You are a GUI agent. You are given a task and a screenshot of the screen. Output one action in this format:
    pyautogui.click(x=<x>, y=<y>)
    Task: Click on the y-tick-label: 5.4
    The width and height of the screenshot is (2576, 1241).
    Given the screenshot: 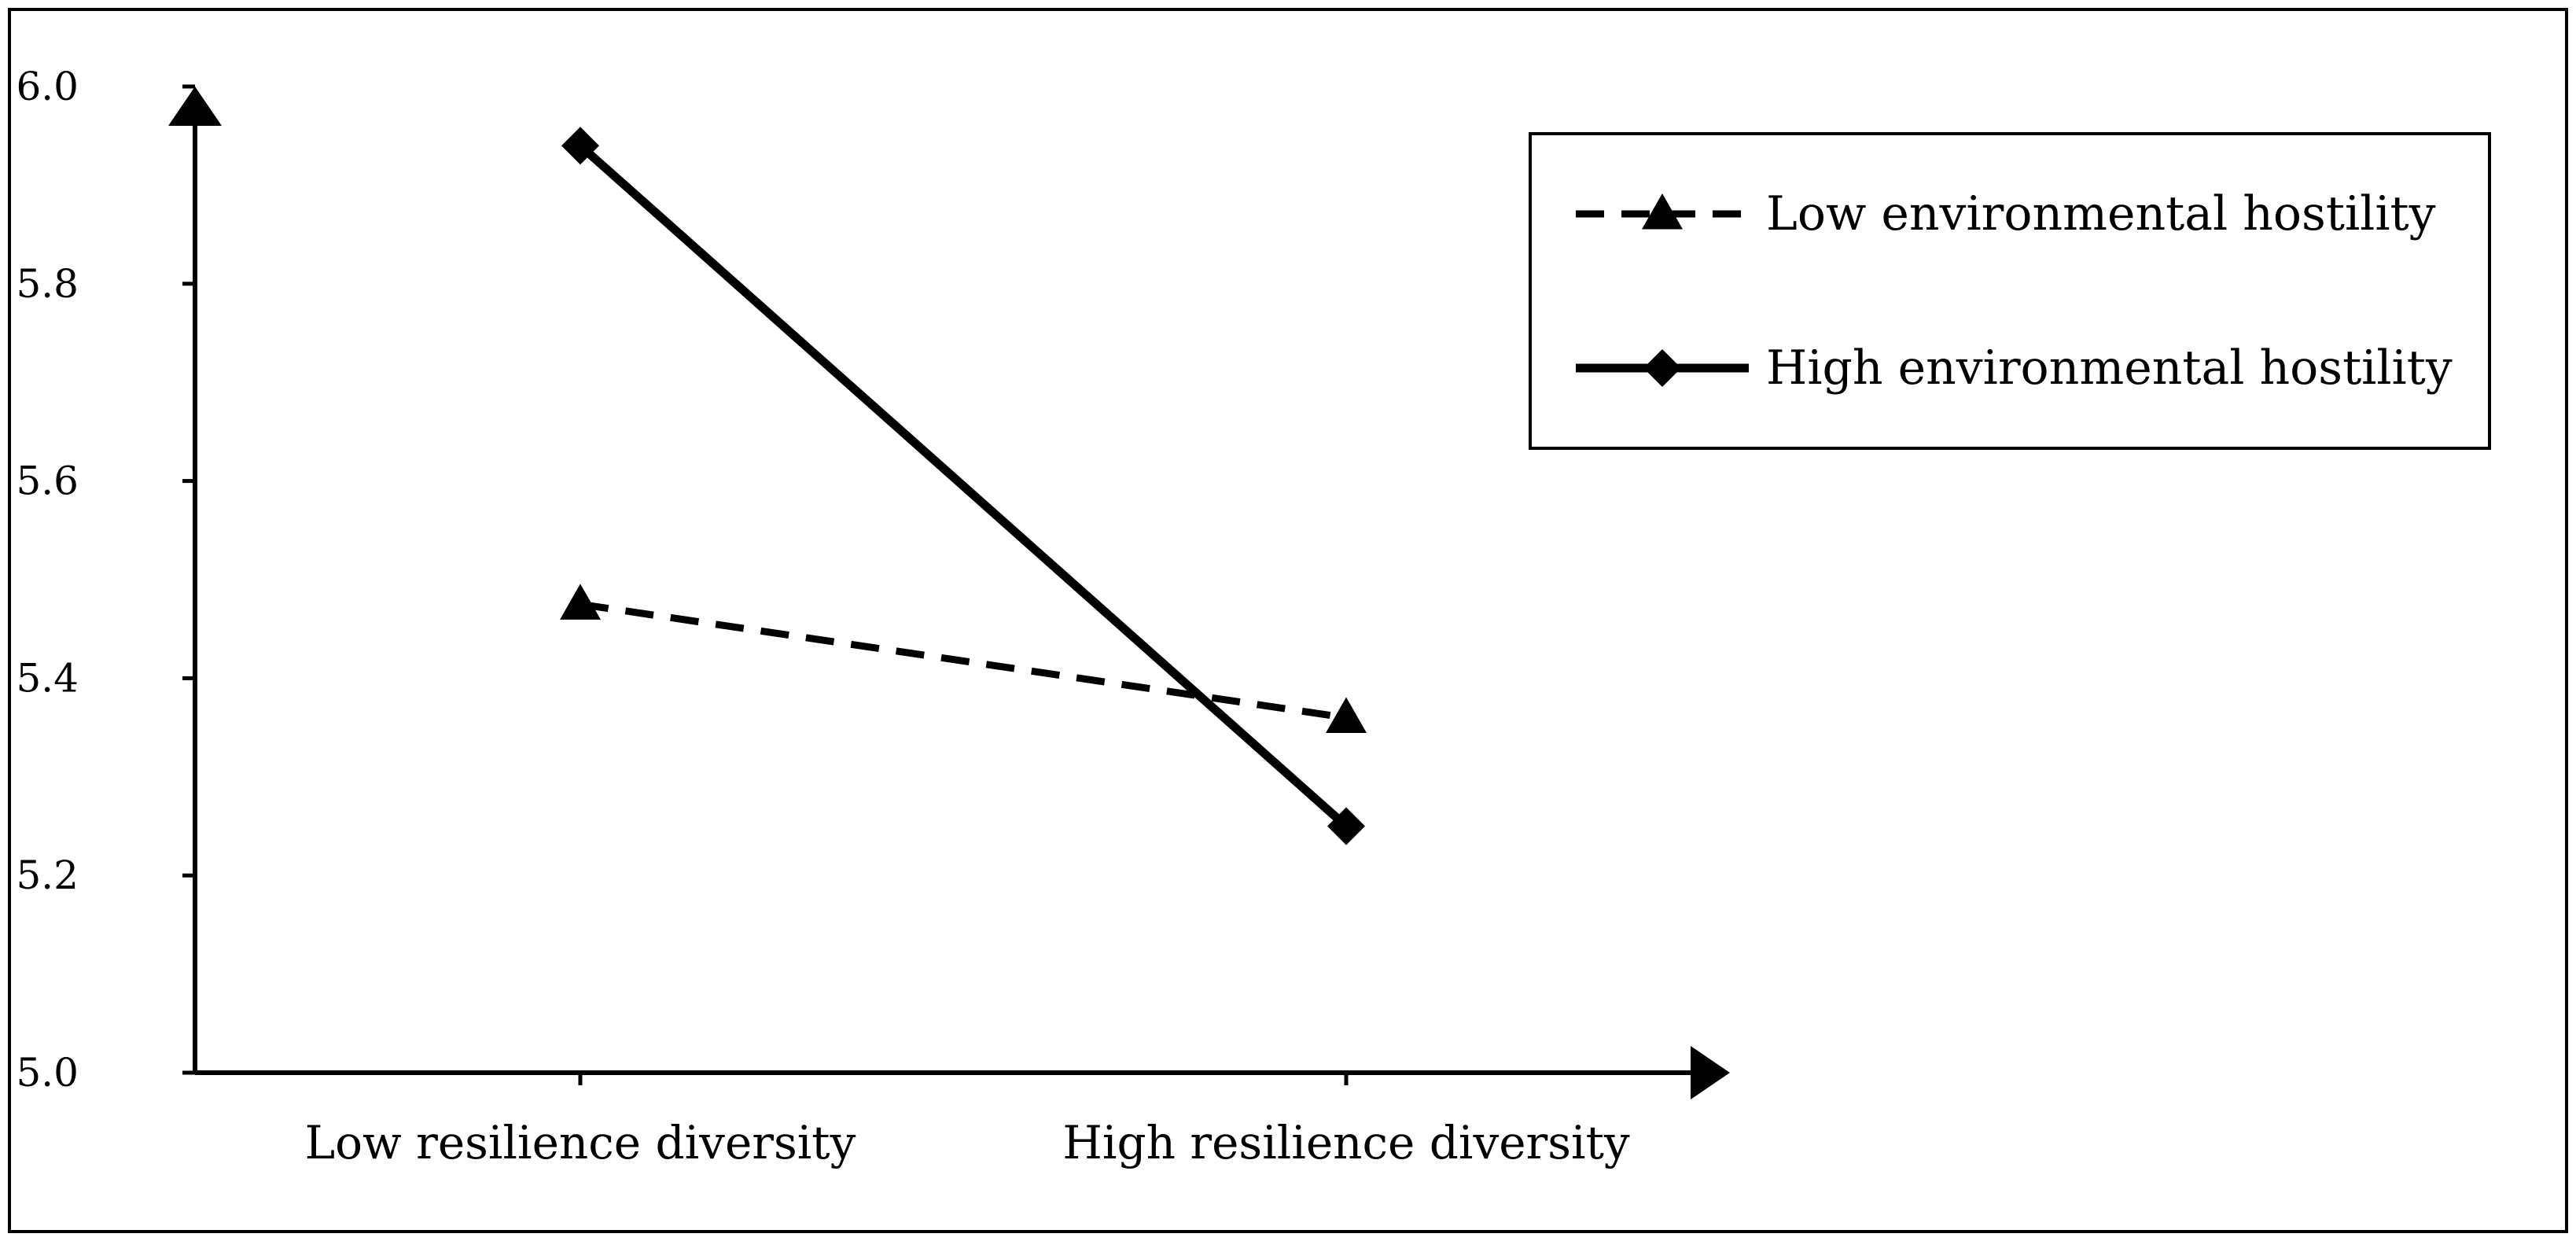 What is the action you would take?
    pyautogui.click(x=47, y=678)
    